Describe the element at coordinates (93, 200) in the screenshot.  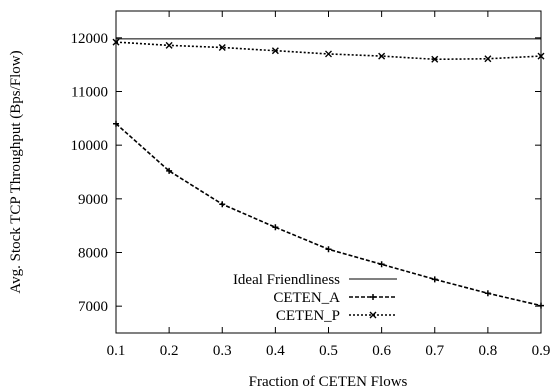
I see `y-tick-label: 9000` at that location.